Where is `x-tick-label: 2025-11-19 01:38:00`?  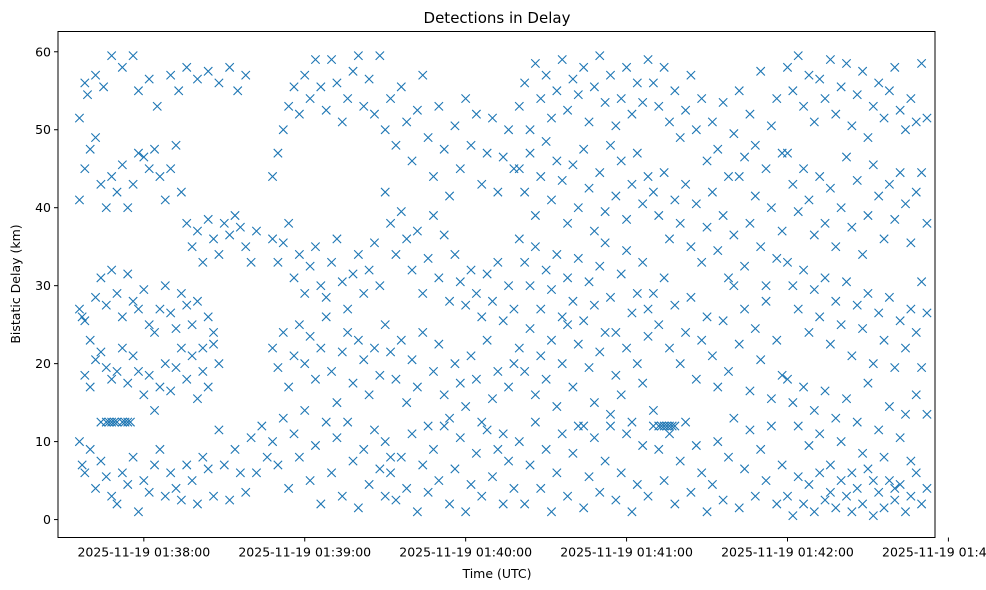 x-tick-label: 2025-11-19 01:38:00 is located at coordinates (143, 552).